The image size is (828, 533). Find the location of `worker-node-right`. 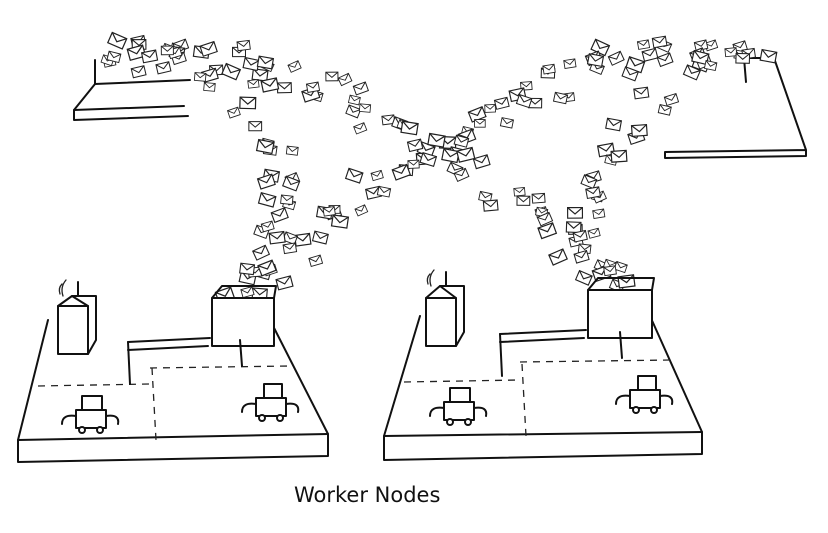

worker-node-right is located at coordinates (543, 365).